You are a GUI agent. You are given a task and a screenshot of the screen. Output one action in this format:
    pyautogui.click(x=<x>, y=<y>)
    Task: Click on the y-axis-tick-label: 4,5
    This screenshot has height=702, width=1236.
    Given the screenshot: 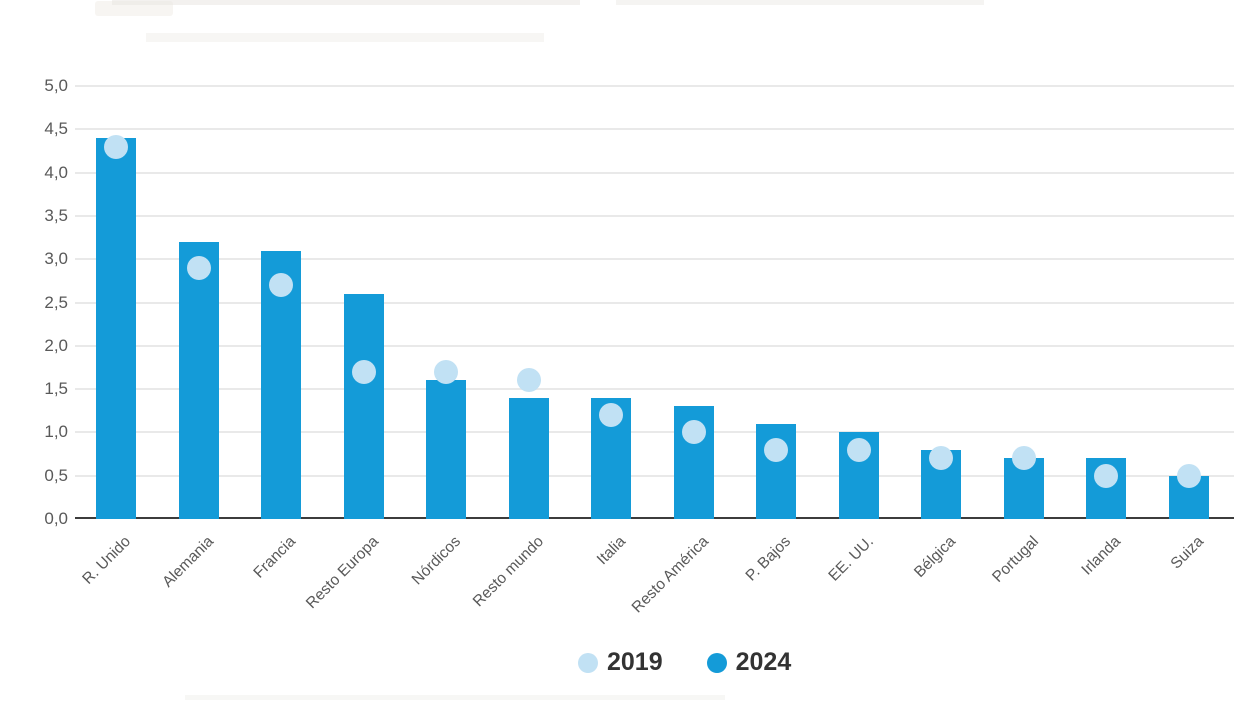 What is the action you would take?
    pyautogui.click(x=56, y=129)
    